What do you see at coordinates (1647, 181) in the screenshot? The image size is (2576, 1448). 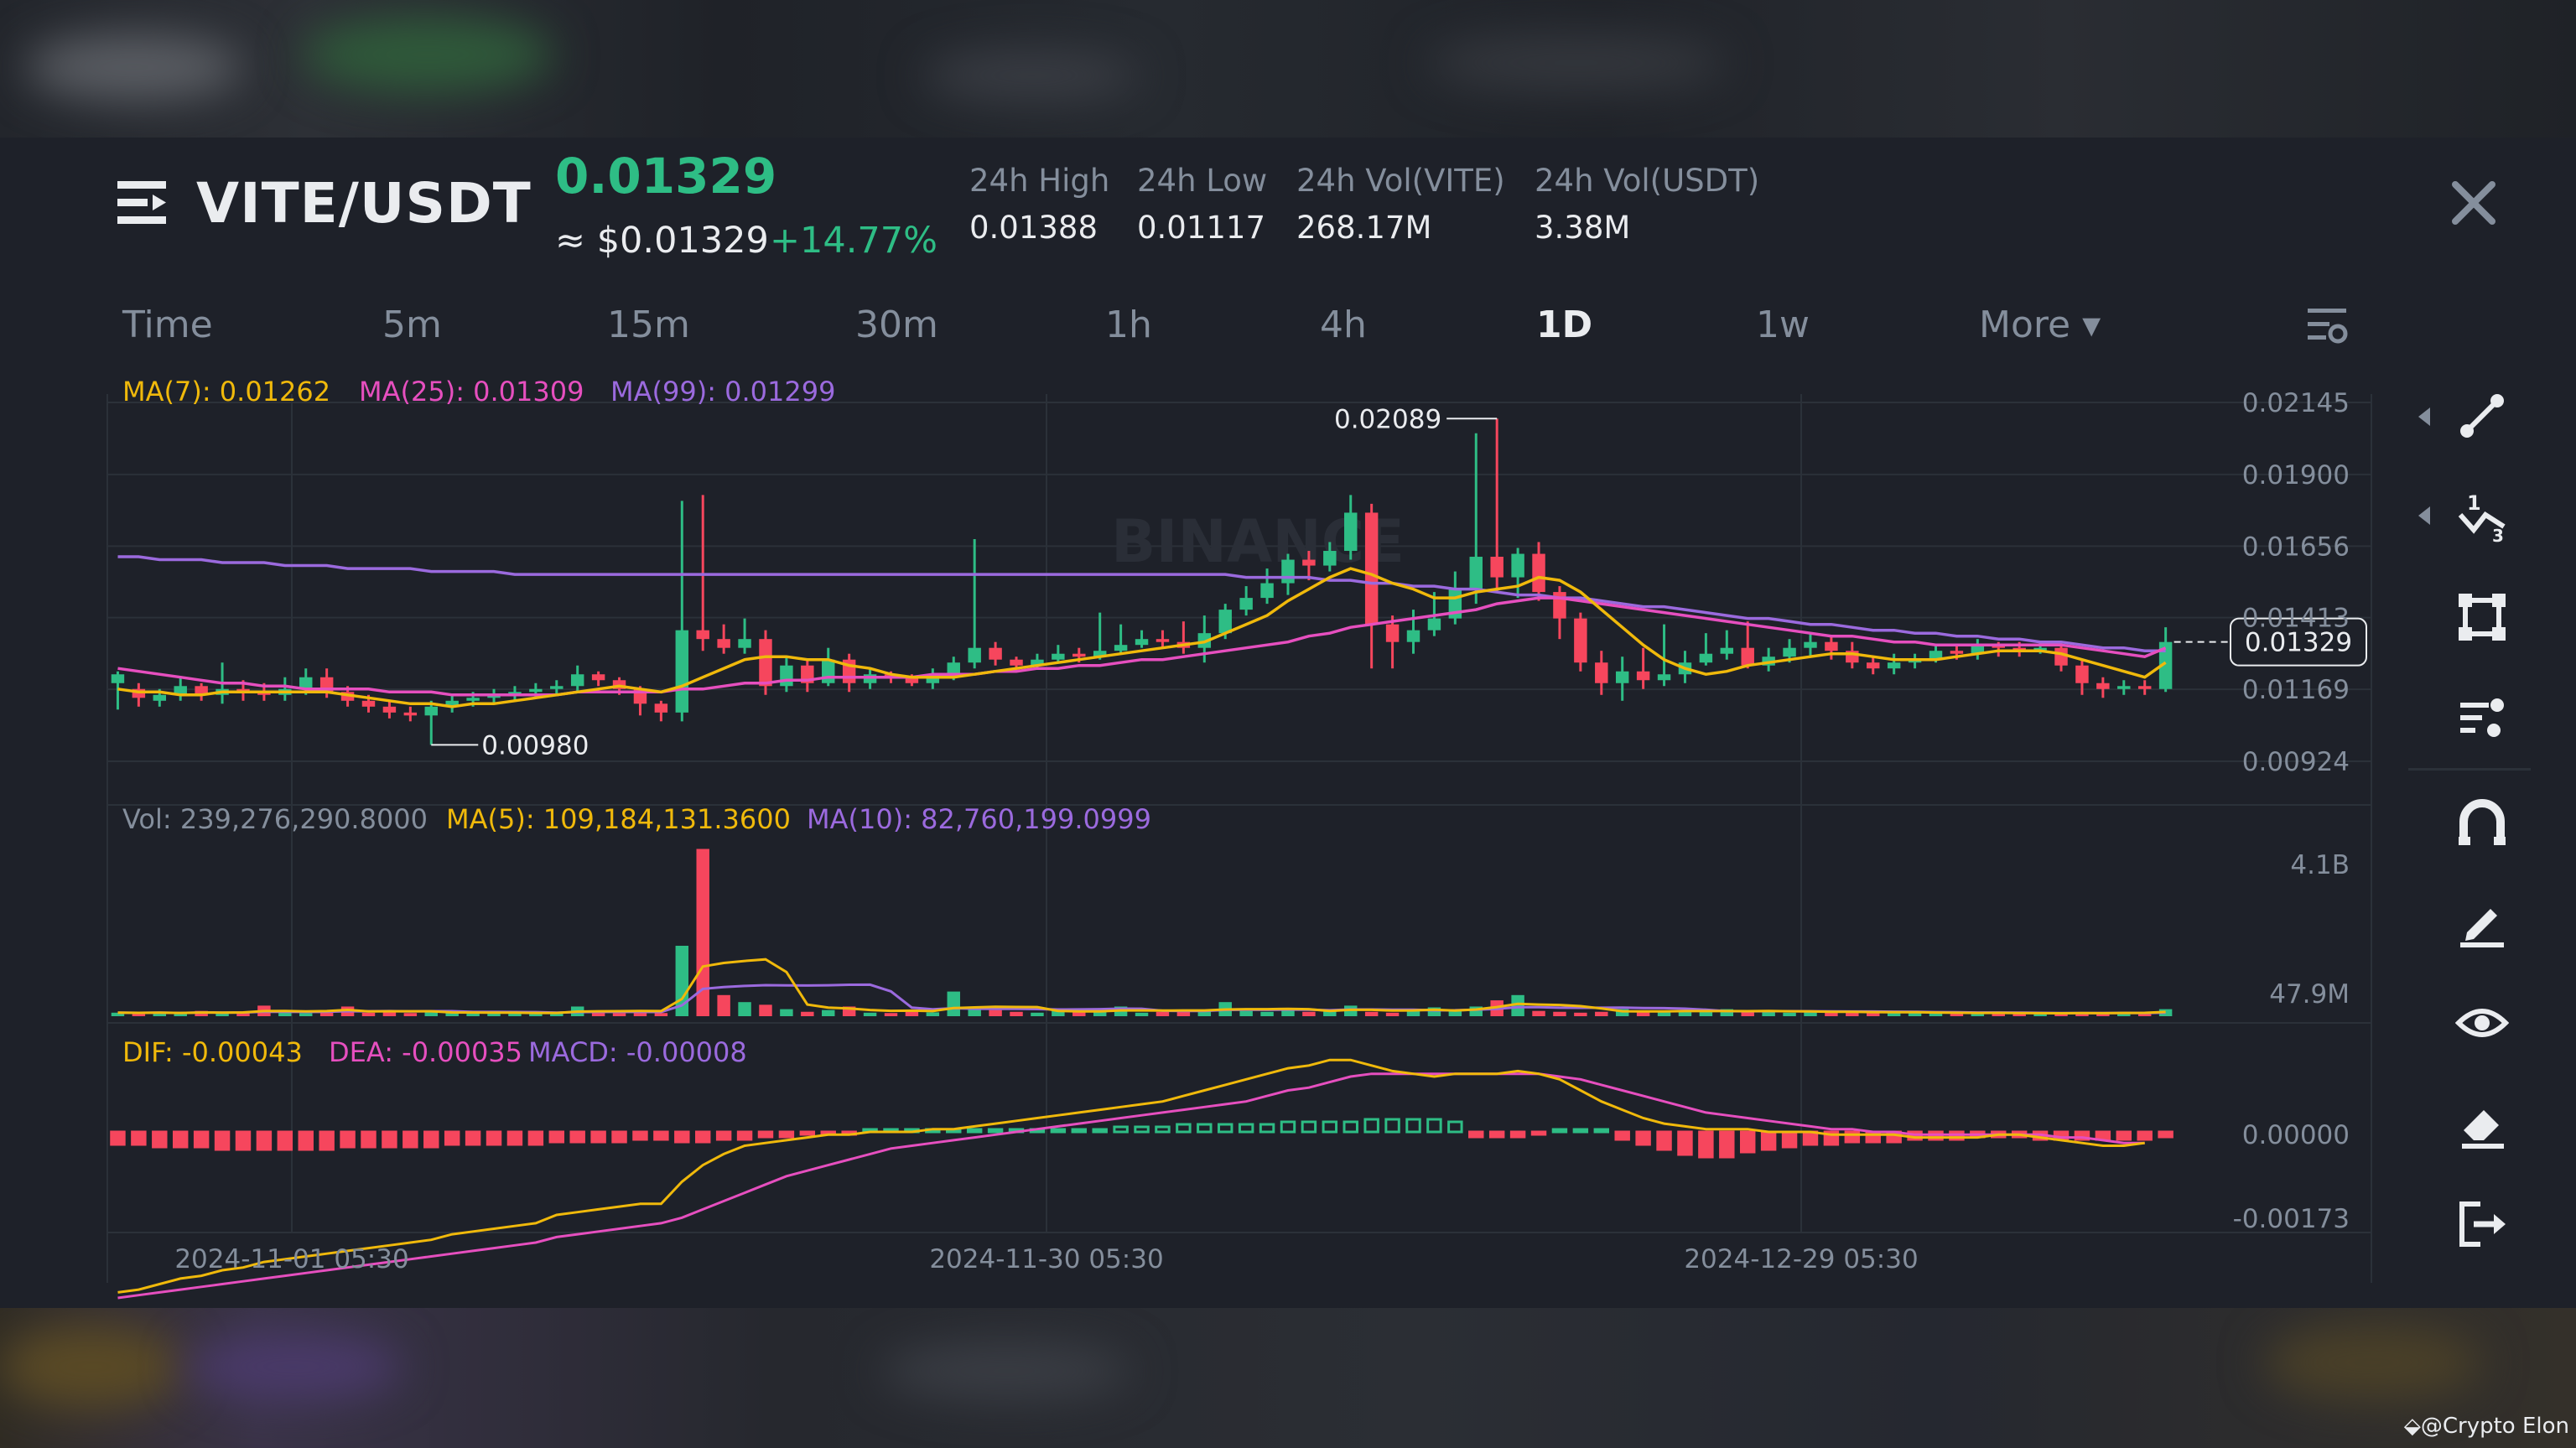 I see `stat-label-24h-vol-usdt: 24h Vol(USDT)` at bounding box center [1647, 181].